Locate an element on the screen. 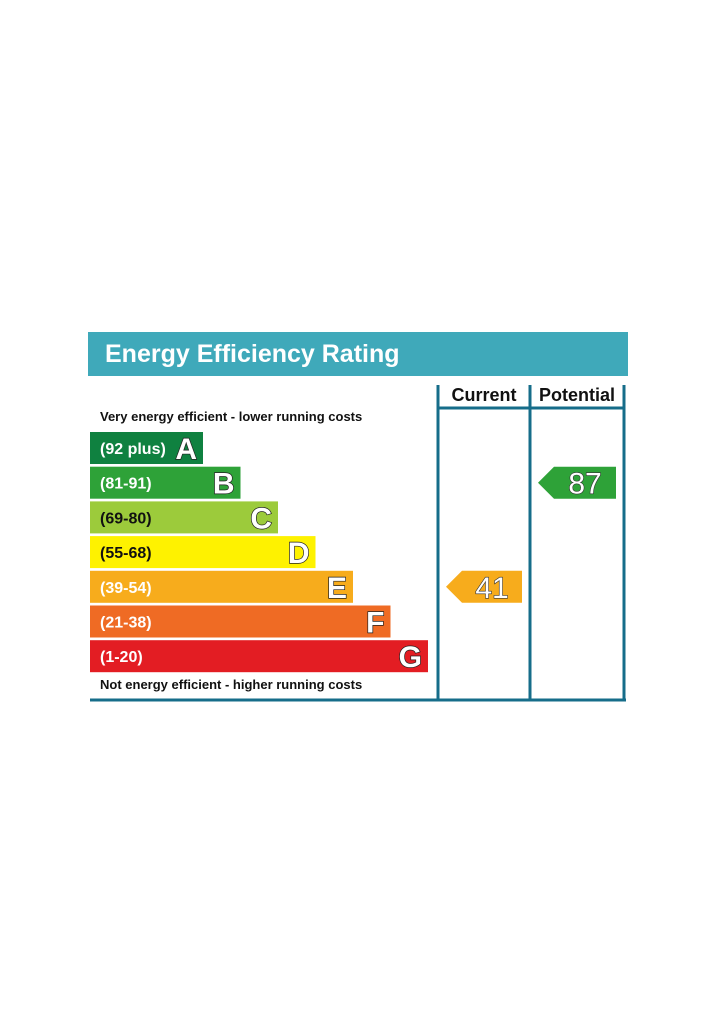 This screenshot has width=715, height=1033. band-c-range: (69-80) is located at coordinates (126, 518).